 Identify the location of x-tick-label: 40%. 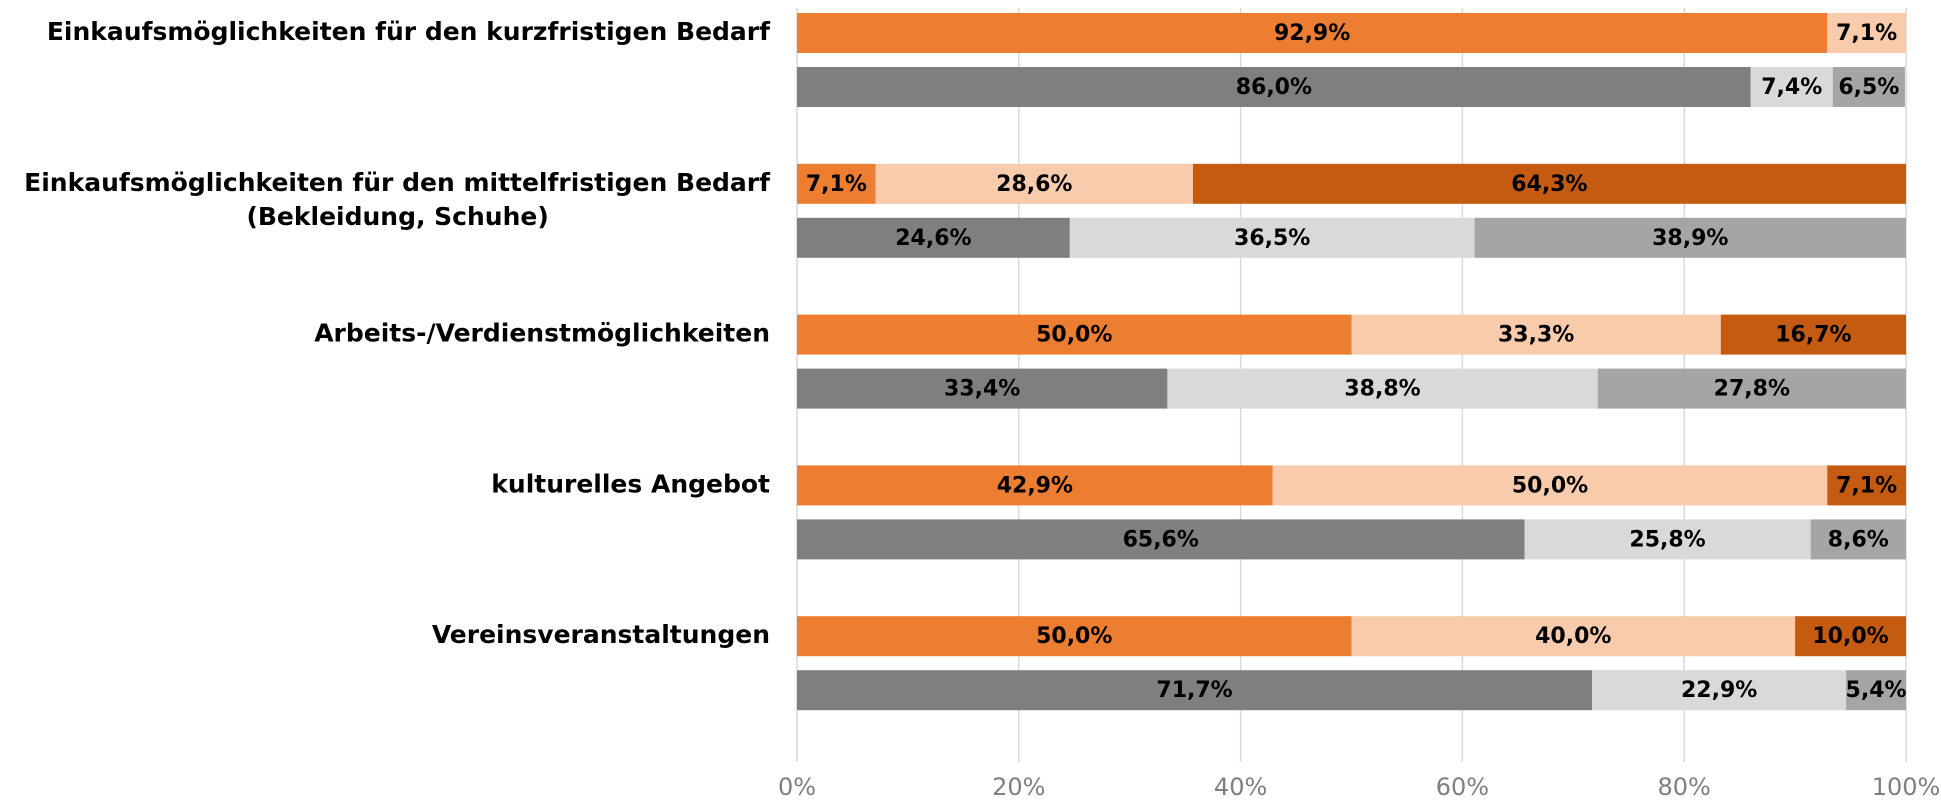
(1240, 787).